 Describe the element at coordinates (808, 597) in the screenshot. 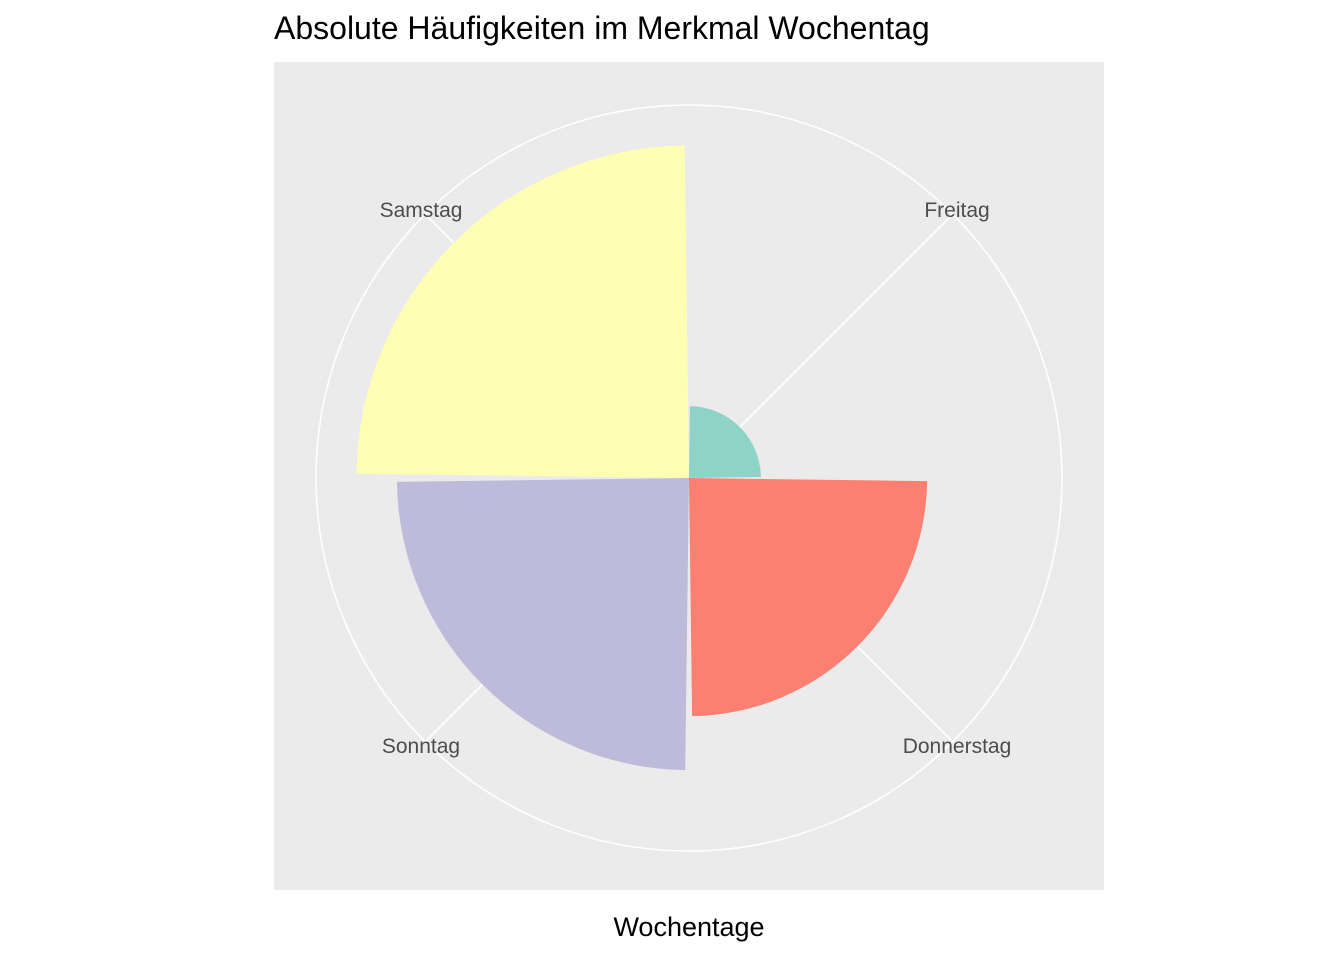

I see `wedge-donnerstag` at that location.